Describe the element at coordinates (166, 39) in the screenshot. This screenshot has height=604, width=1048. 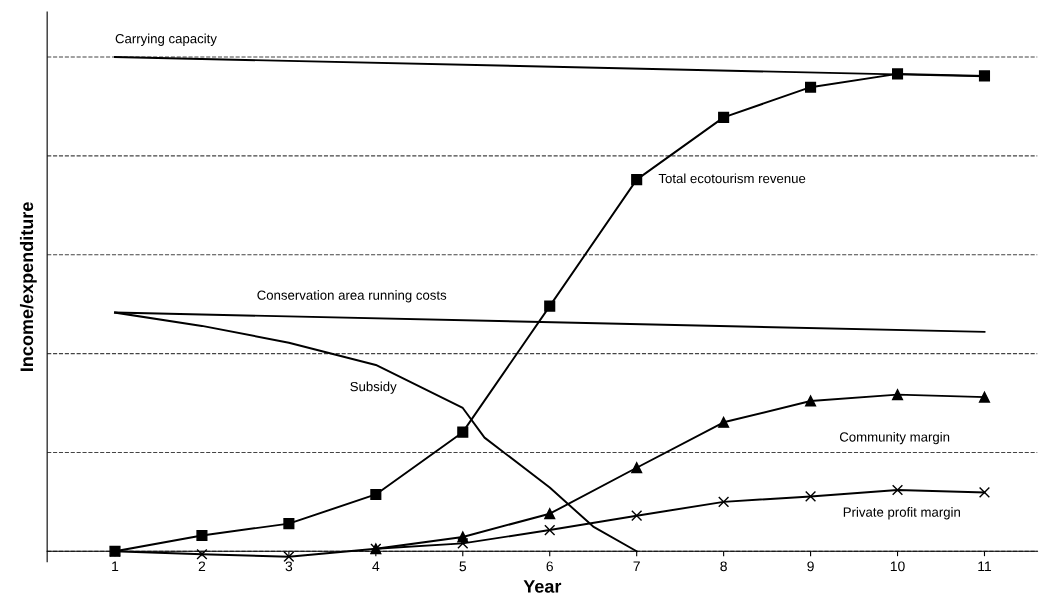
I see `series-label: Carrying capacity` at that location.